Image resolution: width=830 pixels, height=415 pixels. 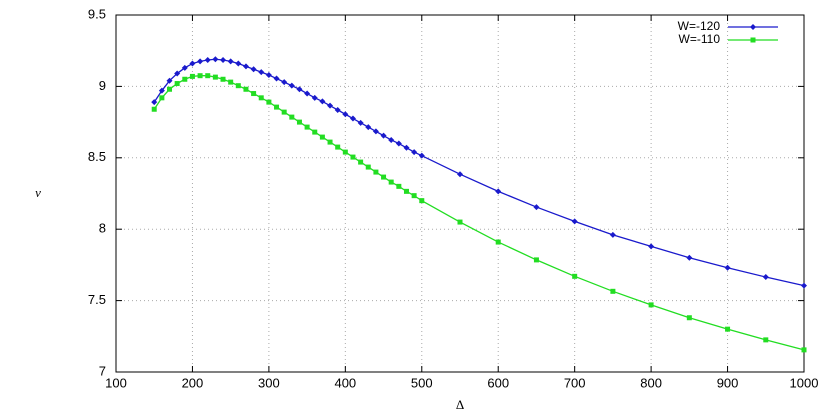 I want to click on y-tick-label: 8.5, so click(x=97, y=156).